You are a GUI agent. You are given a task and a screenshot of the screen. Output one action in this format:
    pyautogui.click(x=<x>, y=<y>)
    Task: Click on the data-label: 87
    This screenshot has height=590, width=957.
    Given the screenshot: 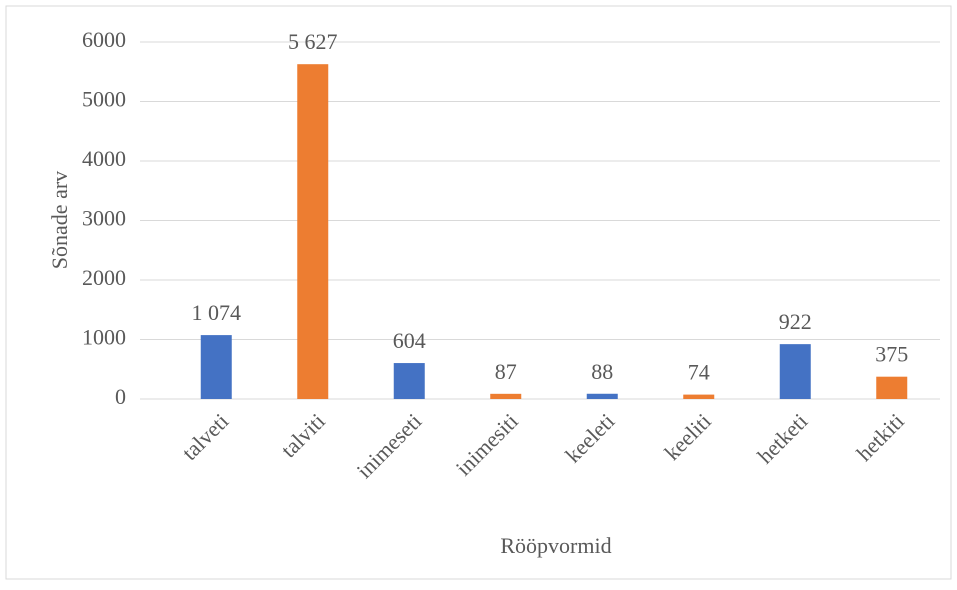 What is the action you would take?
    pyautogui.click(x=506, y=371)
    